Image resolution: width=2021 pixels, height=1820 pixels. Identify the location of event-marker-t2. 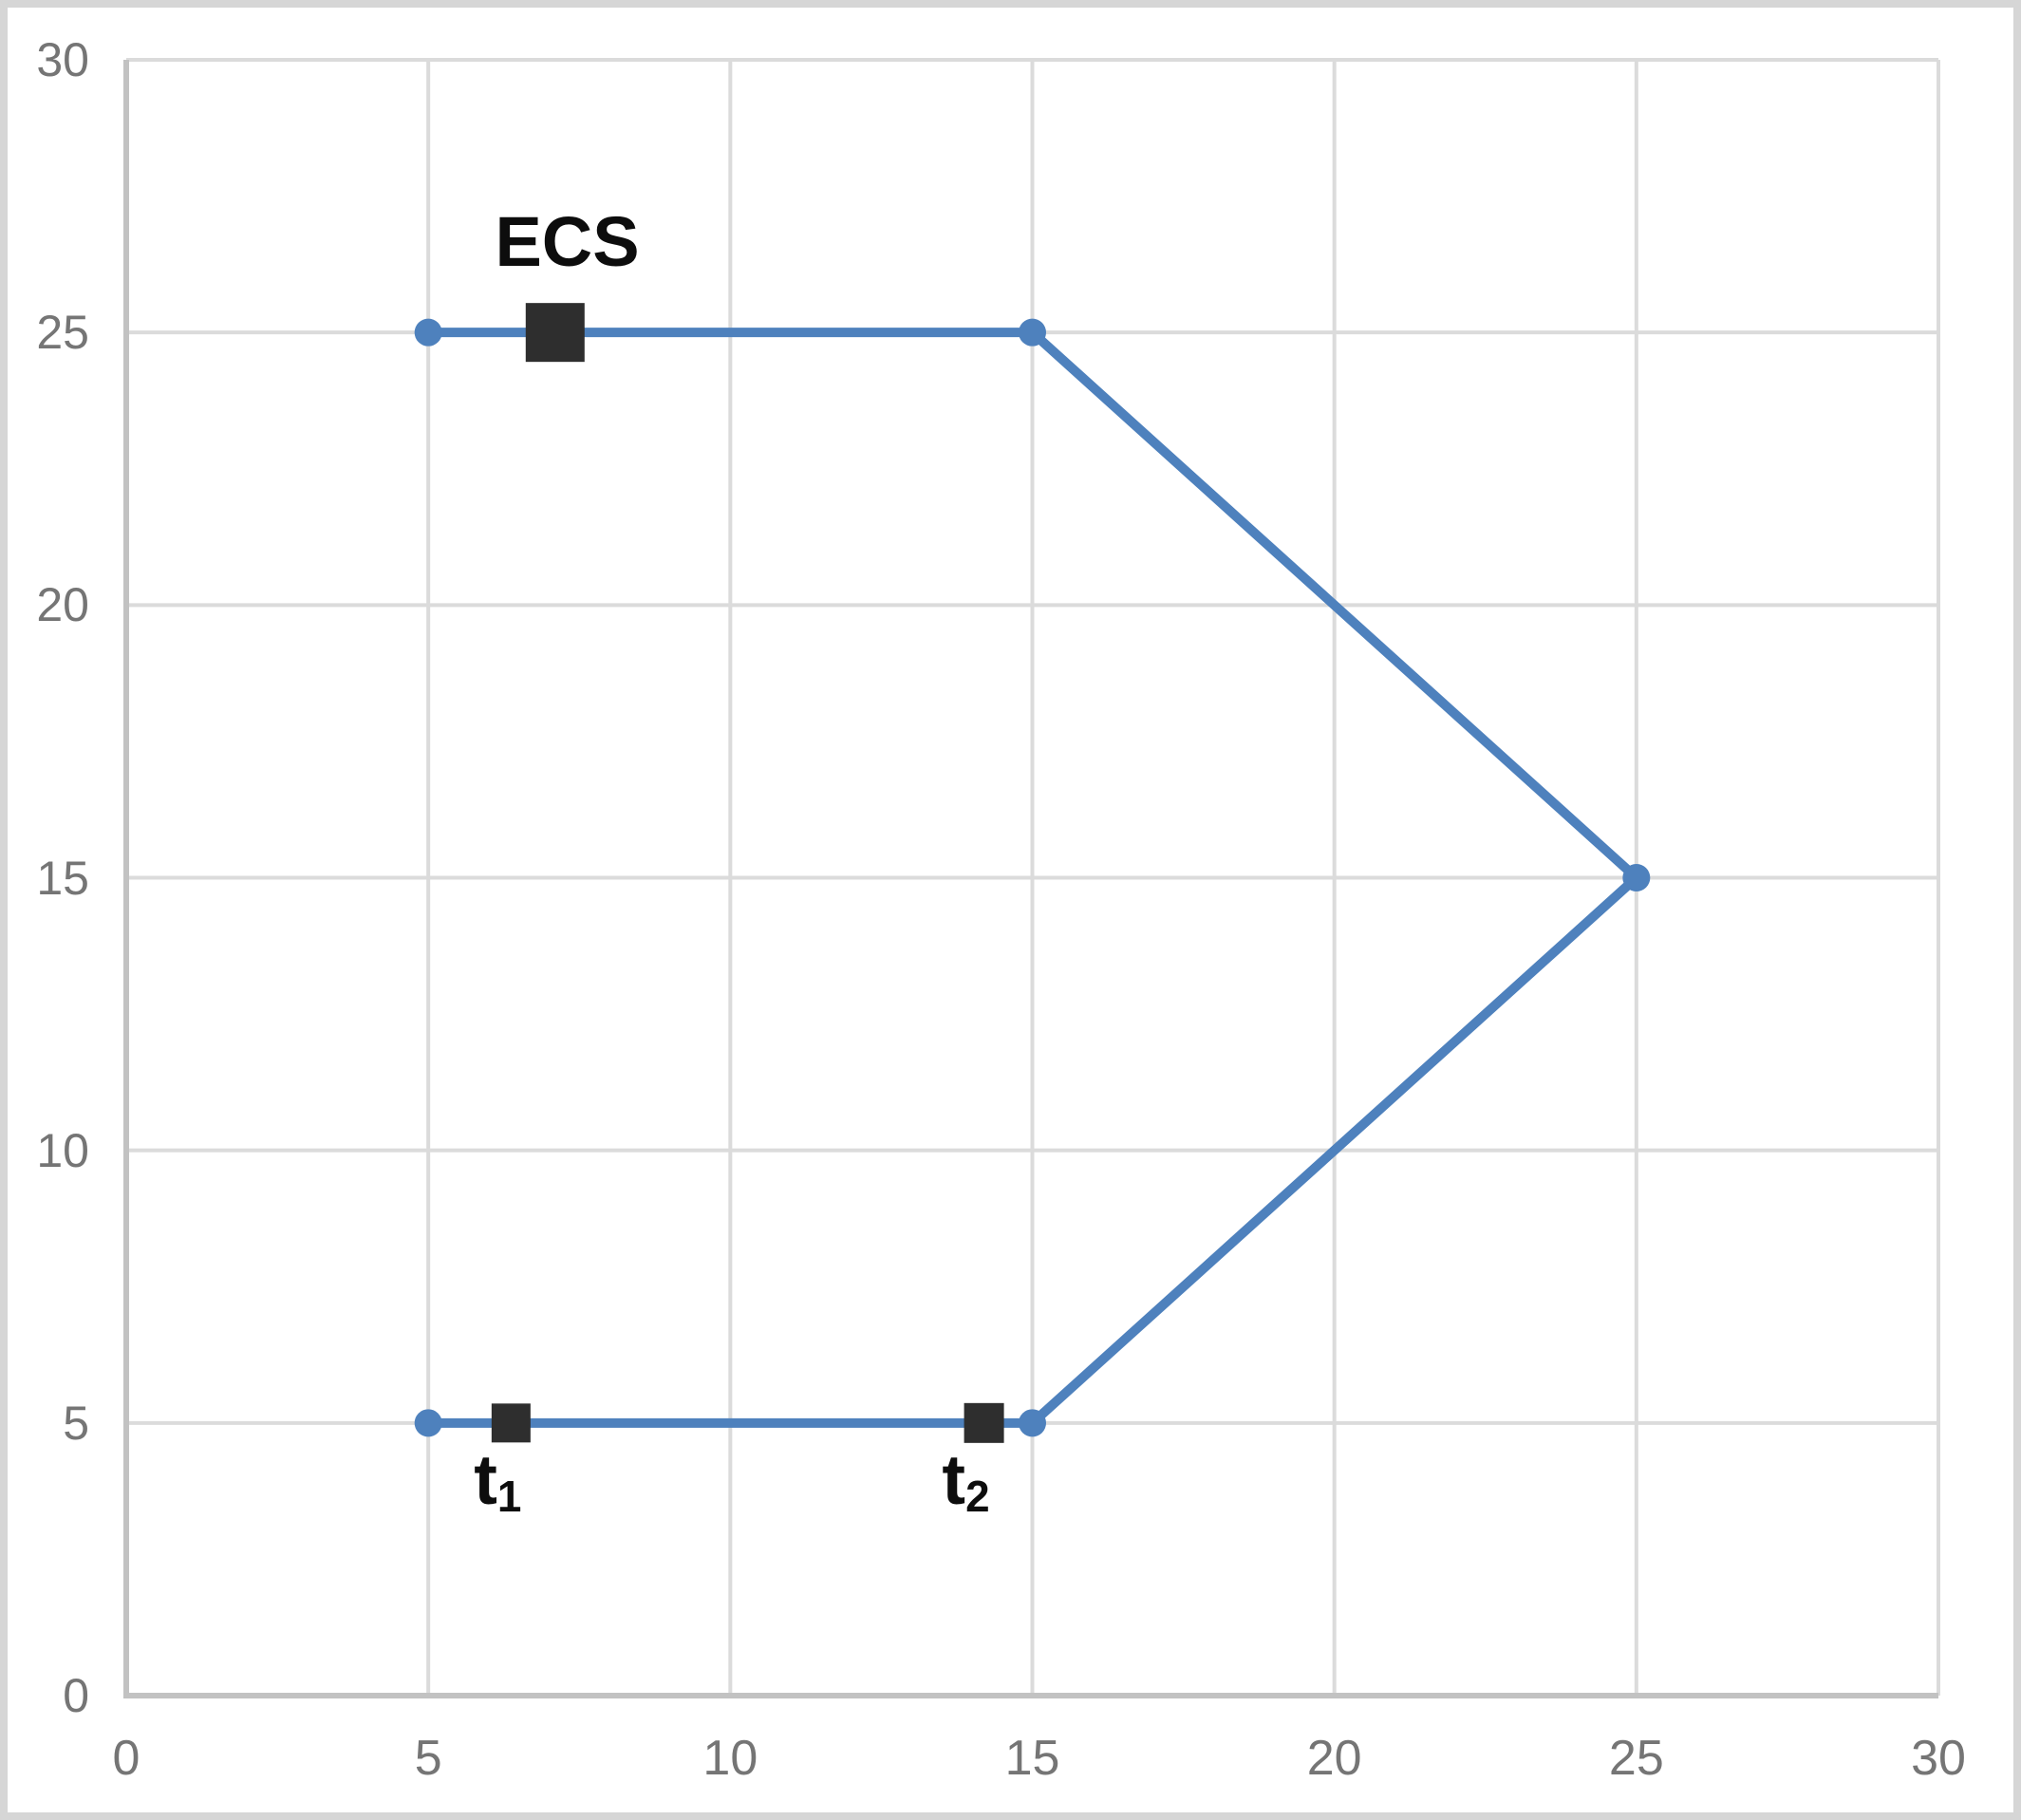
(984, 1422).